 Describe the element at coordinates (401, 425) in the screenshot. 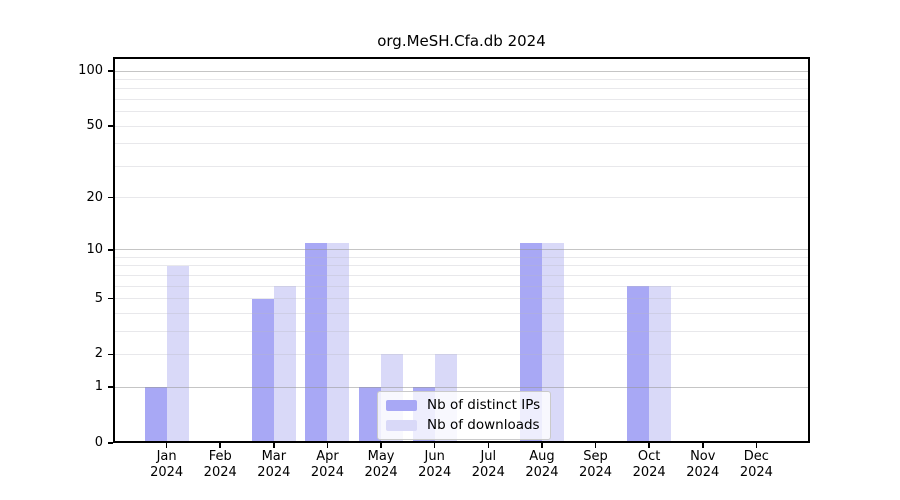

I see `legend-swatch-downloads` at that location.